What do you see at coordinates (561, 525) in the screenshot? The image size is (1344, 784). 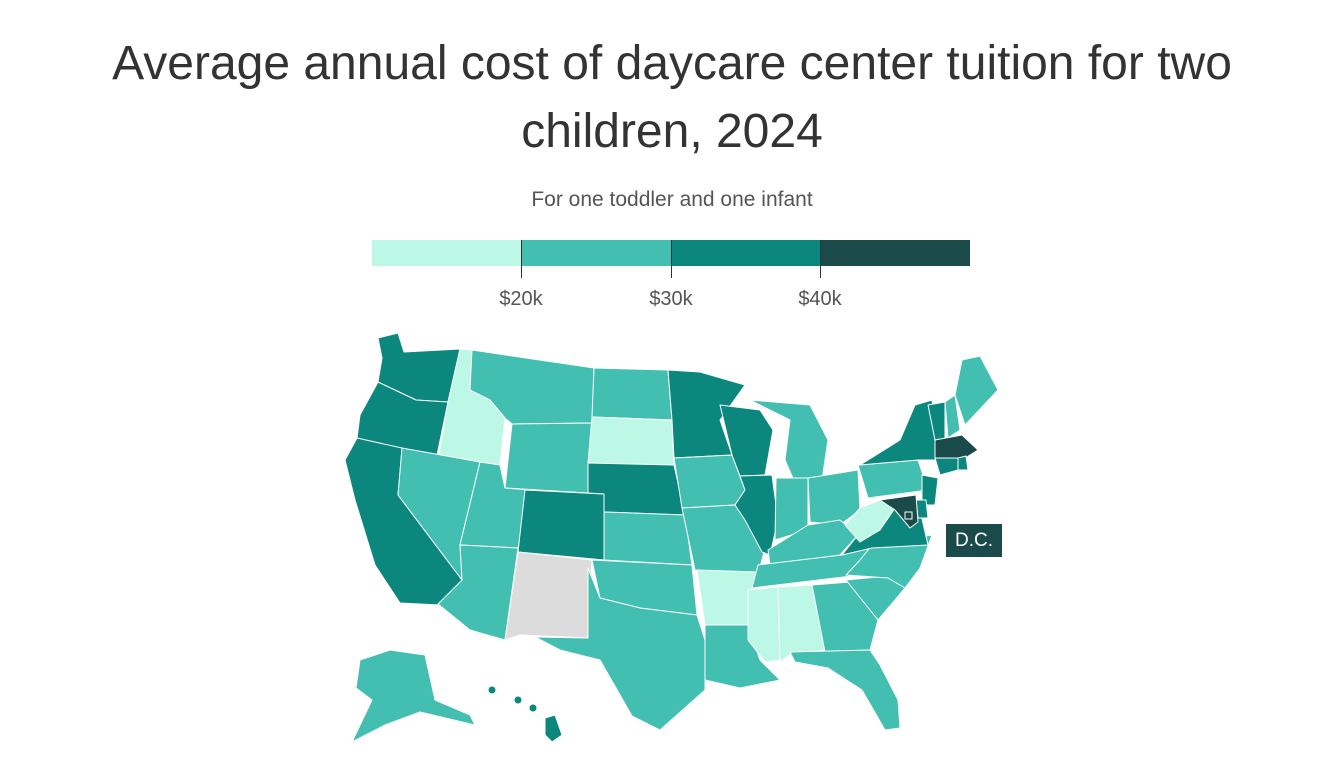 I see `state-CO` at bounding box center [561, 525].